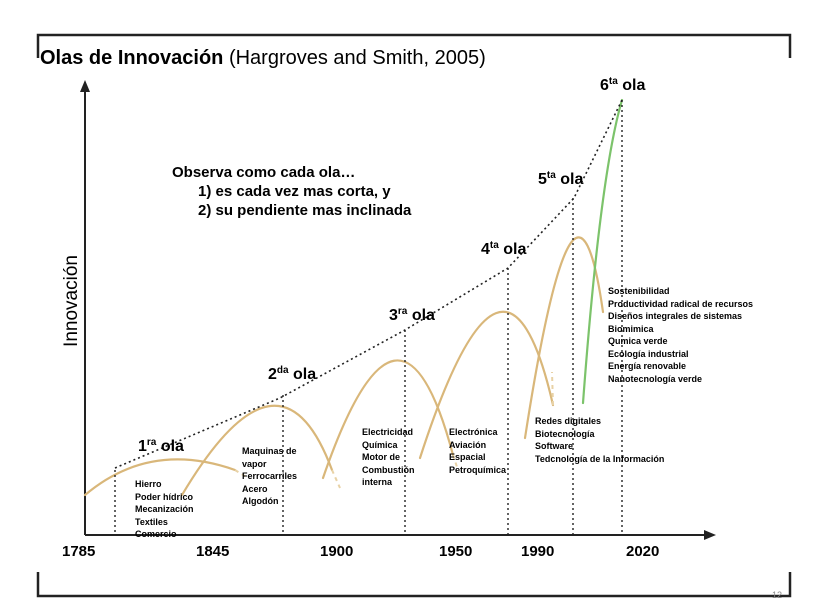 The height and width of the screenshot is (615, 820). I want to click on tech-item: Biotecnología, so click(565, 433).